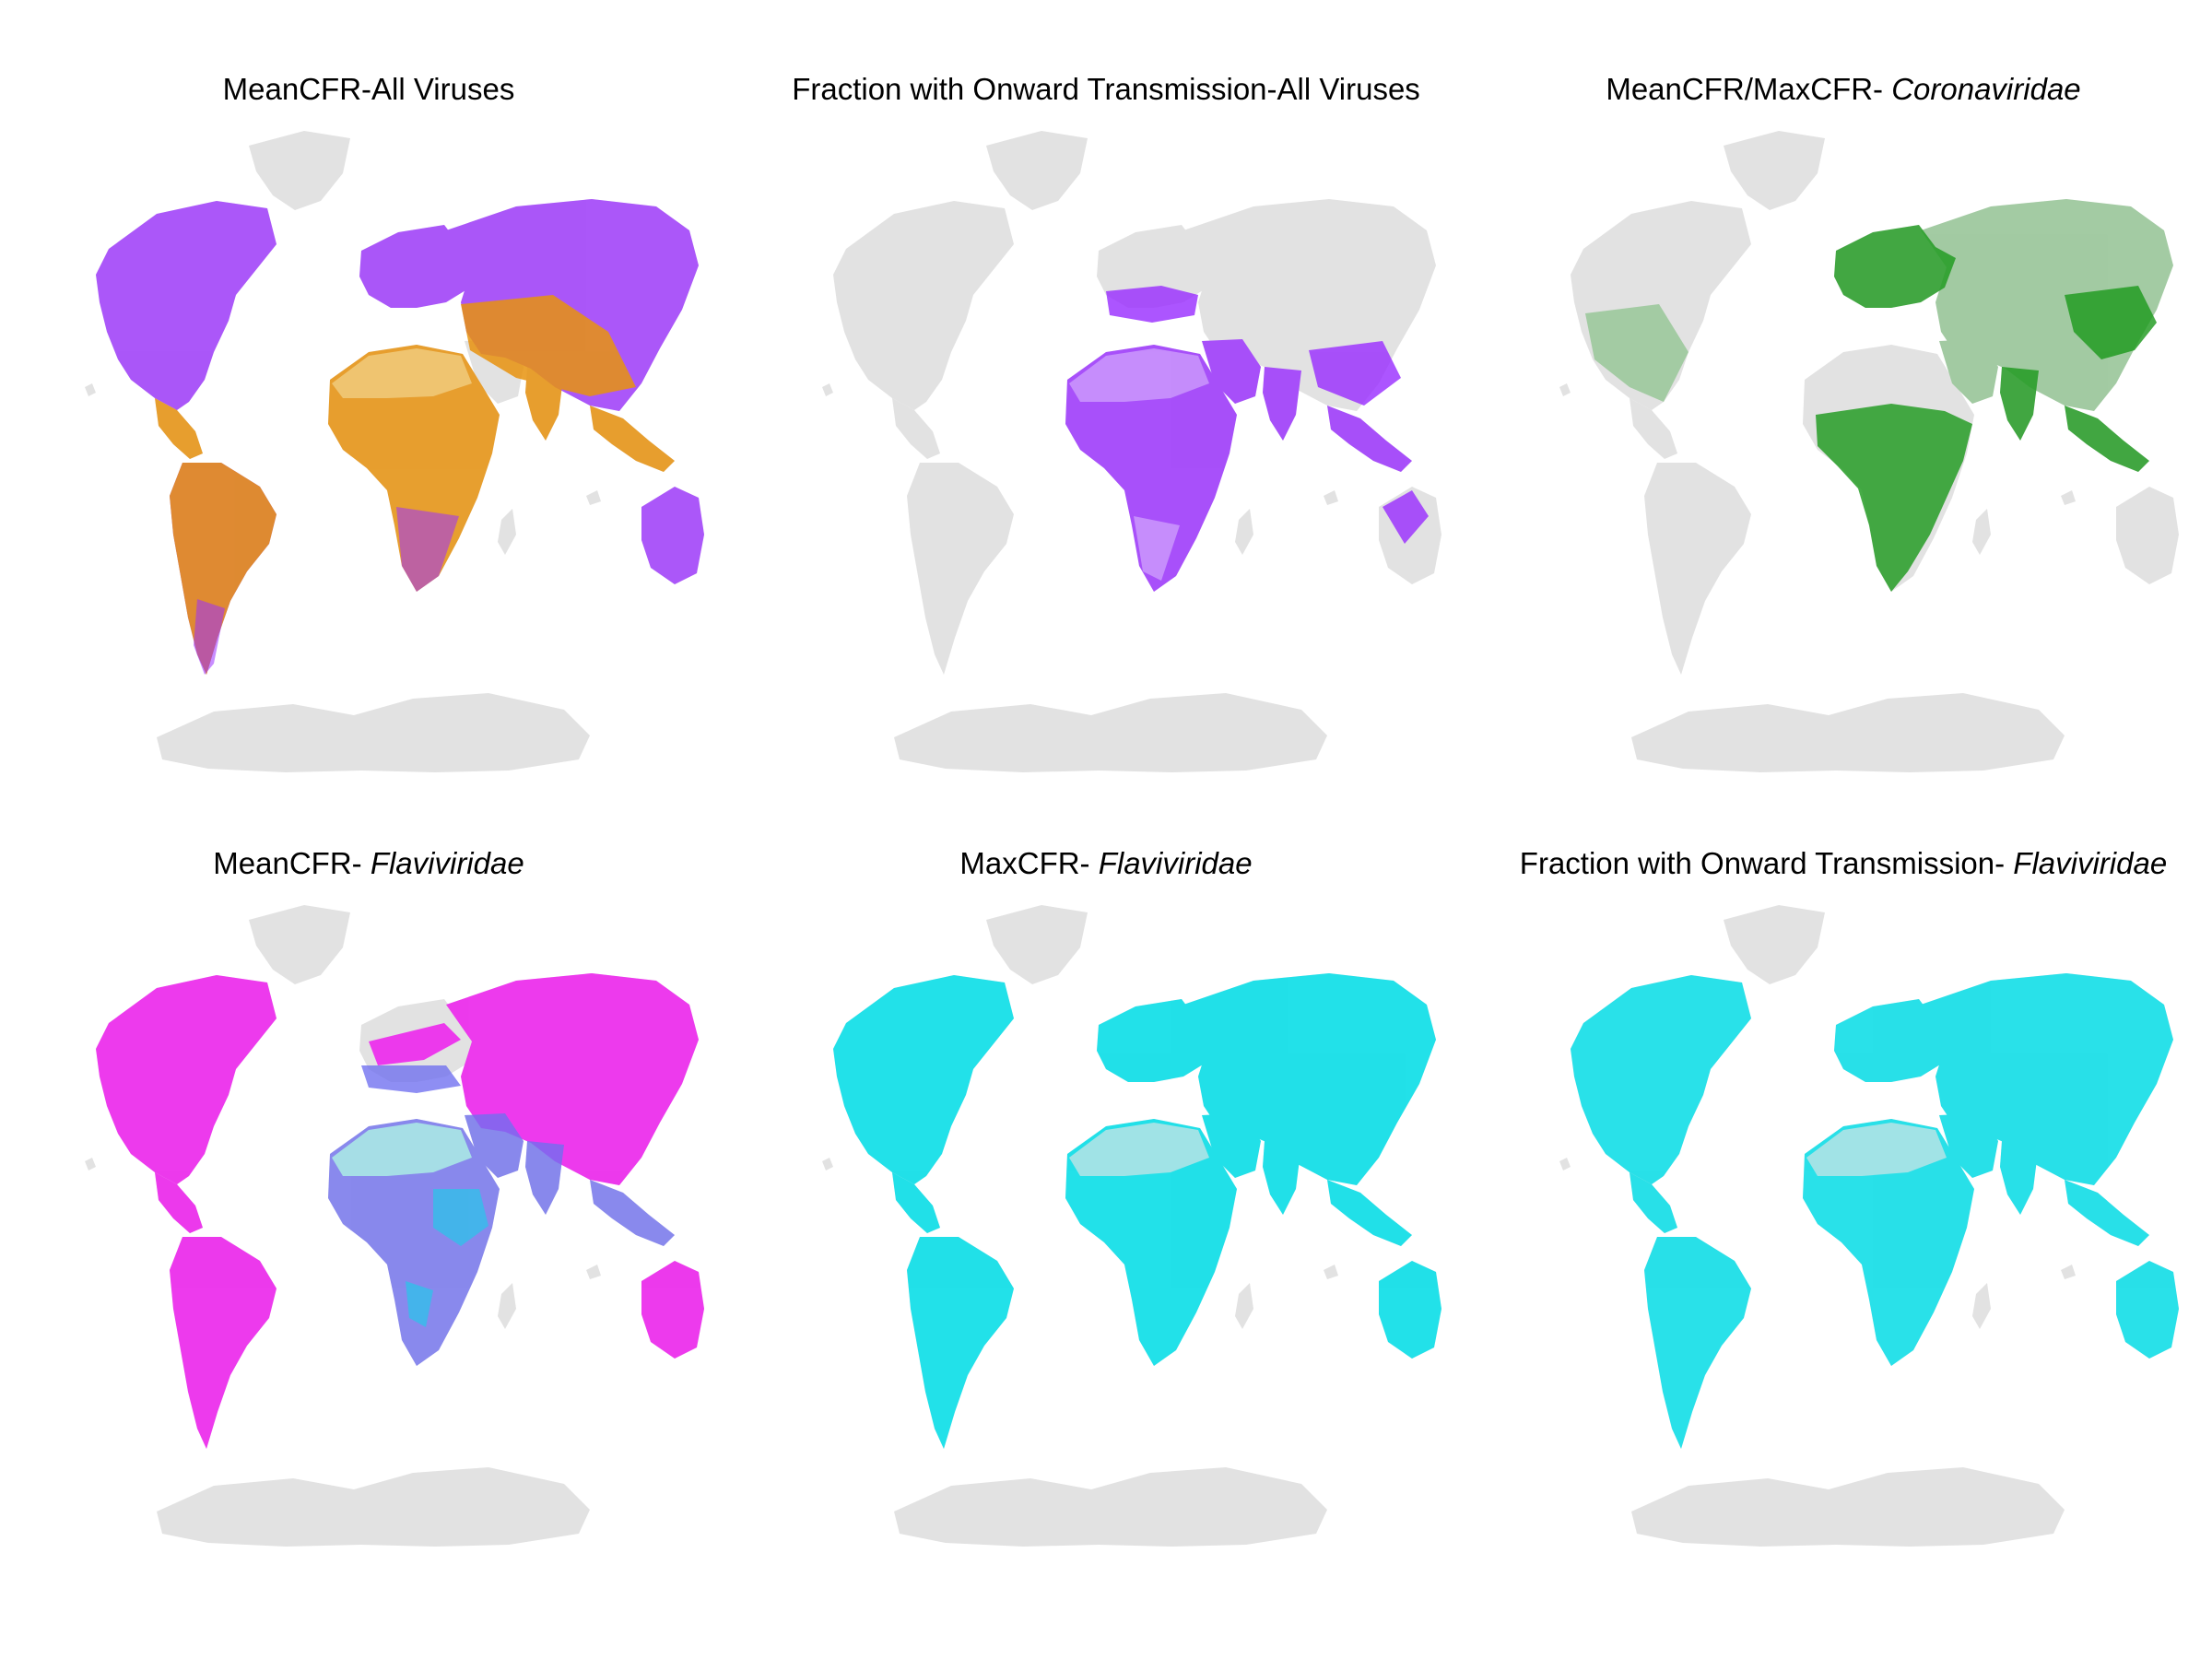 The image size is (2212, 1659). Describe the element at coordinates (501, 1215) in the screenshot. I see `overlay-blue` at that location.